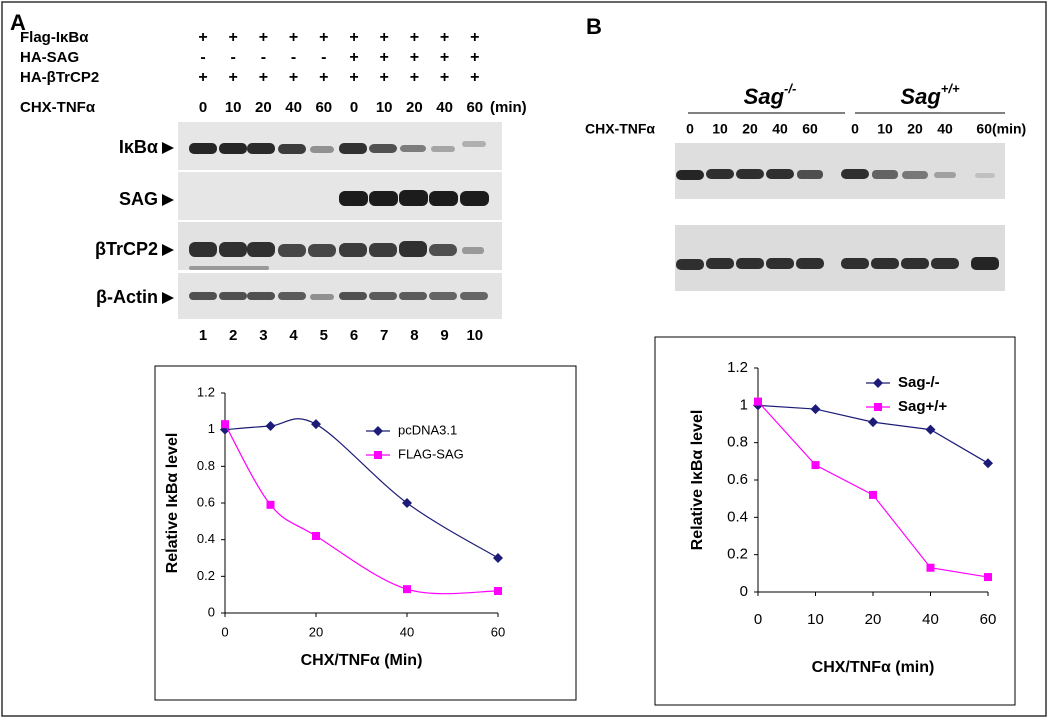 Image resolution: width=1050 pixels, height=720 pixels. What do you see at coordinates (127, 297) in the screenshot?
I see `blot-label: β-Actin` at bounding box center [127, 297].